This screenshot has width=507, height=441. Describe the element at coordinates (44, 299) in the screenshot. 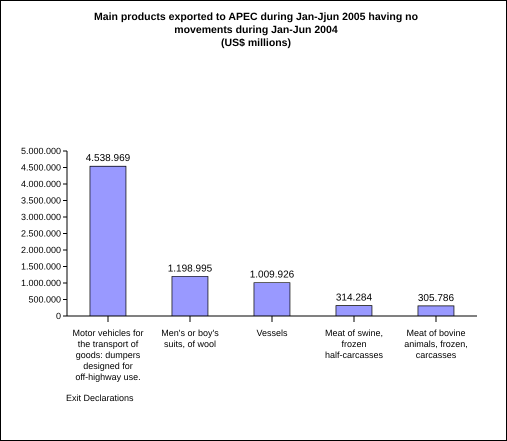

I see `y-tick-label: 500.000` at that location.